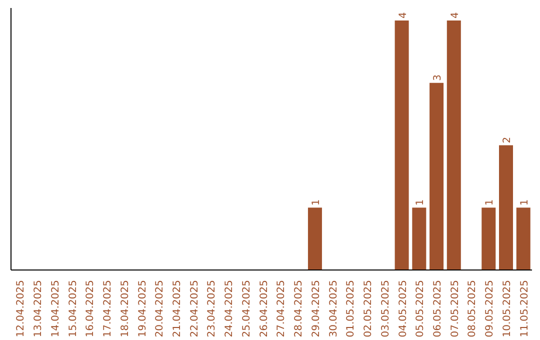 The width and height of the screenshot is (540, 340). I want to click on x-tick-label: 08.05.2025, so click(472, 309).